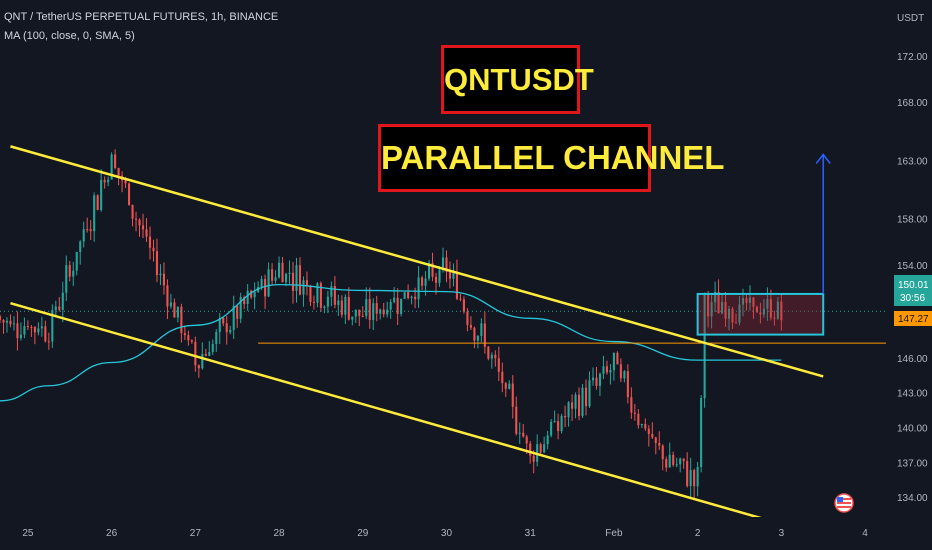 Image resolution: width=932 pixels, height=550 pixels. I want to click on indicator-label: MA (100, close, 0, SMA, 5), so click(69, 36).